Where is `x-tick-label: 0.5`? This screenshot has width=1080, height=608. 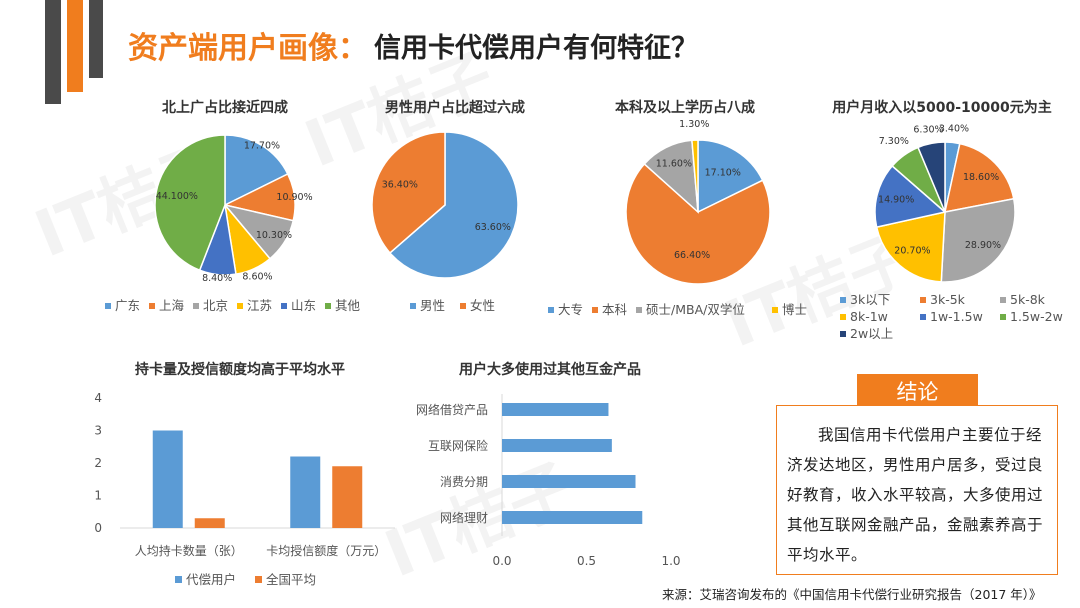 x-tick-label: 0.5 is located at coordinates (586, 561).